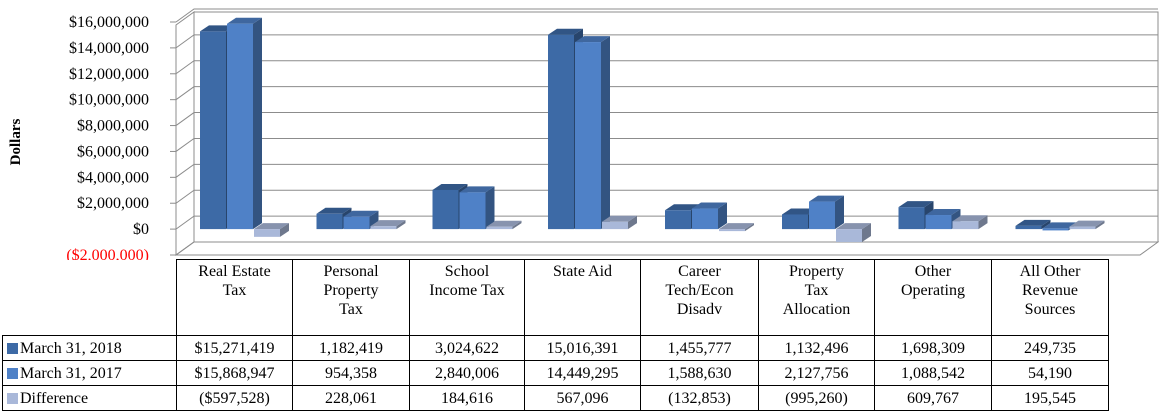 The width and height of the screenshot is (1159, 419). Describe the element at coordinates (699, 398) in the screenshot. I see `data-label: (132,853)` at that location.